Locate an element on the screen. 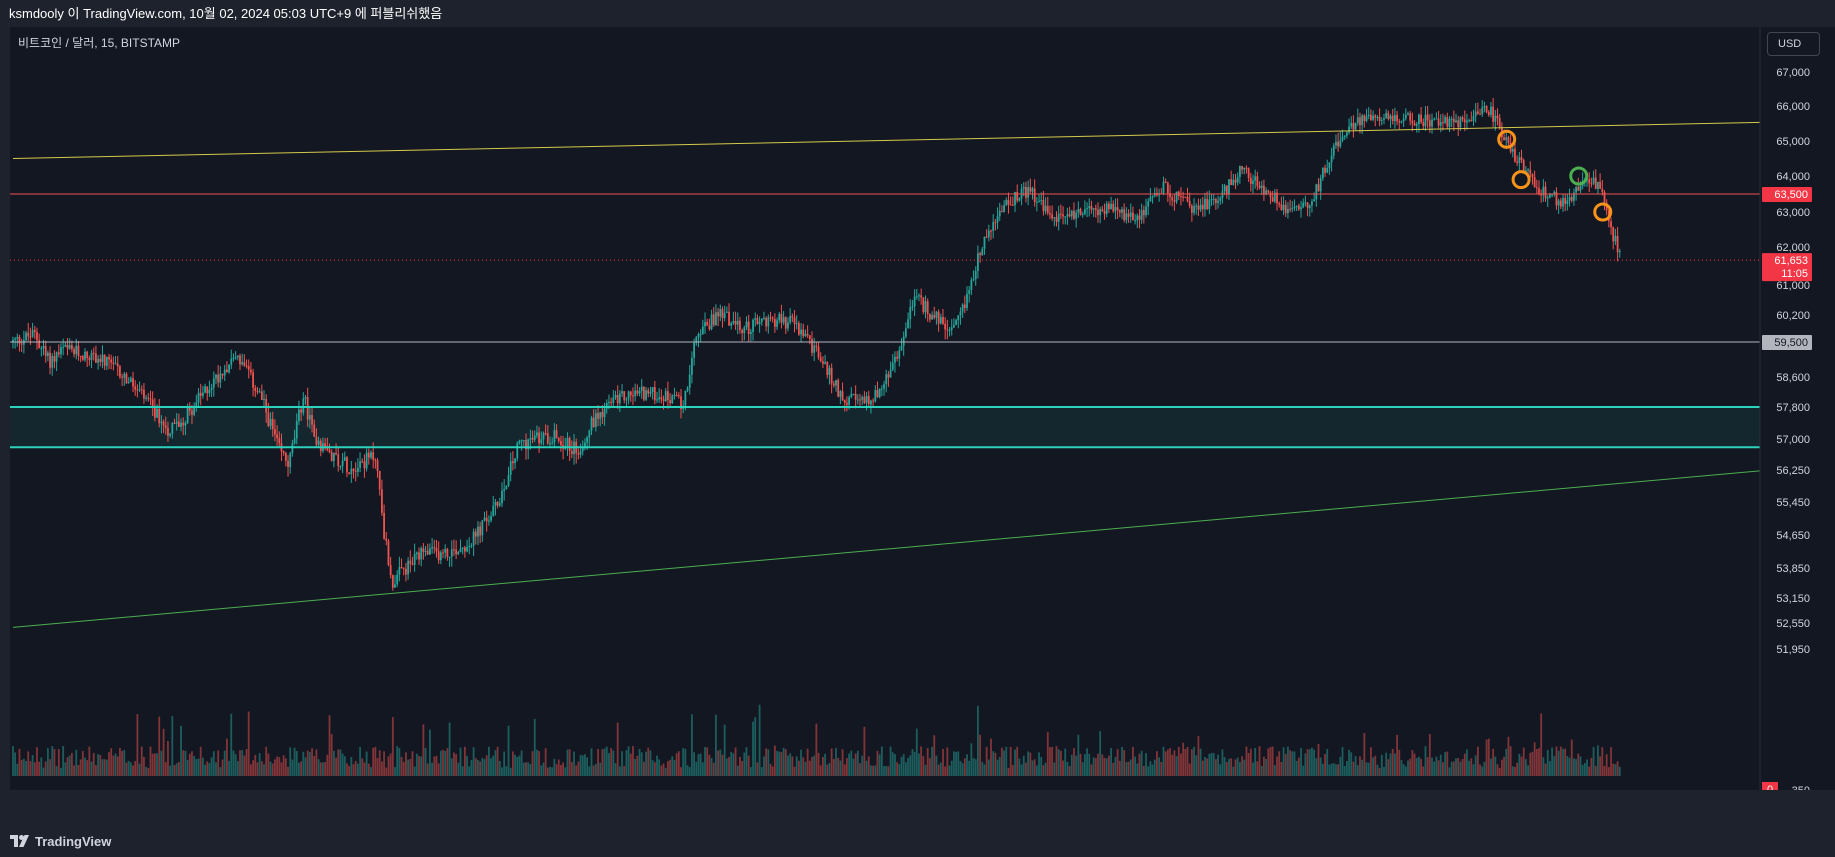 Image resolution: width=1835 pixels, height=857 pixels. yellow-upper-trendline is located at coordinates (902, 140).